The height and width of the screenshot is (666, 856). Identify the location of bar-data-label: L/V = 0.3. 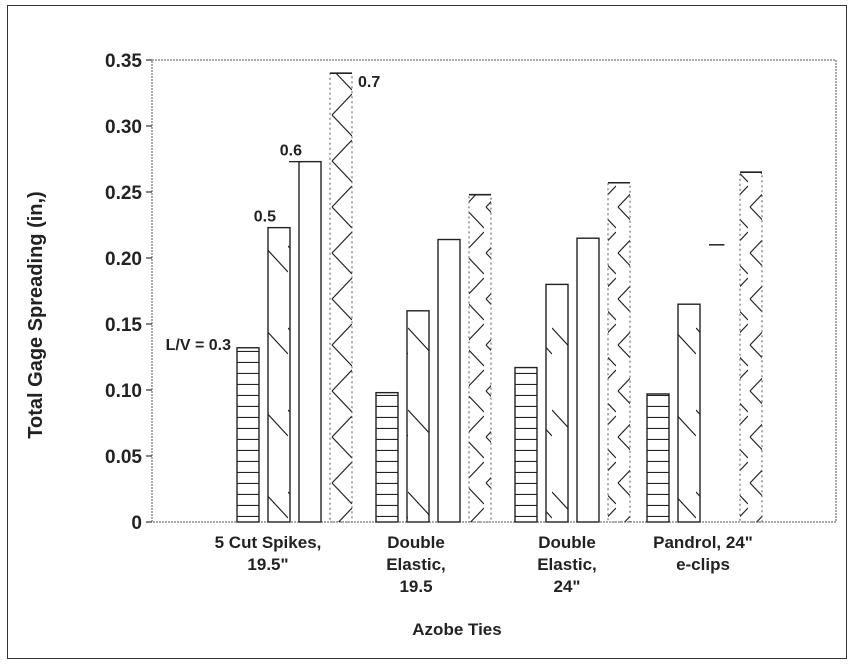
(198, 345).